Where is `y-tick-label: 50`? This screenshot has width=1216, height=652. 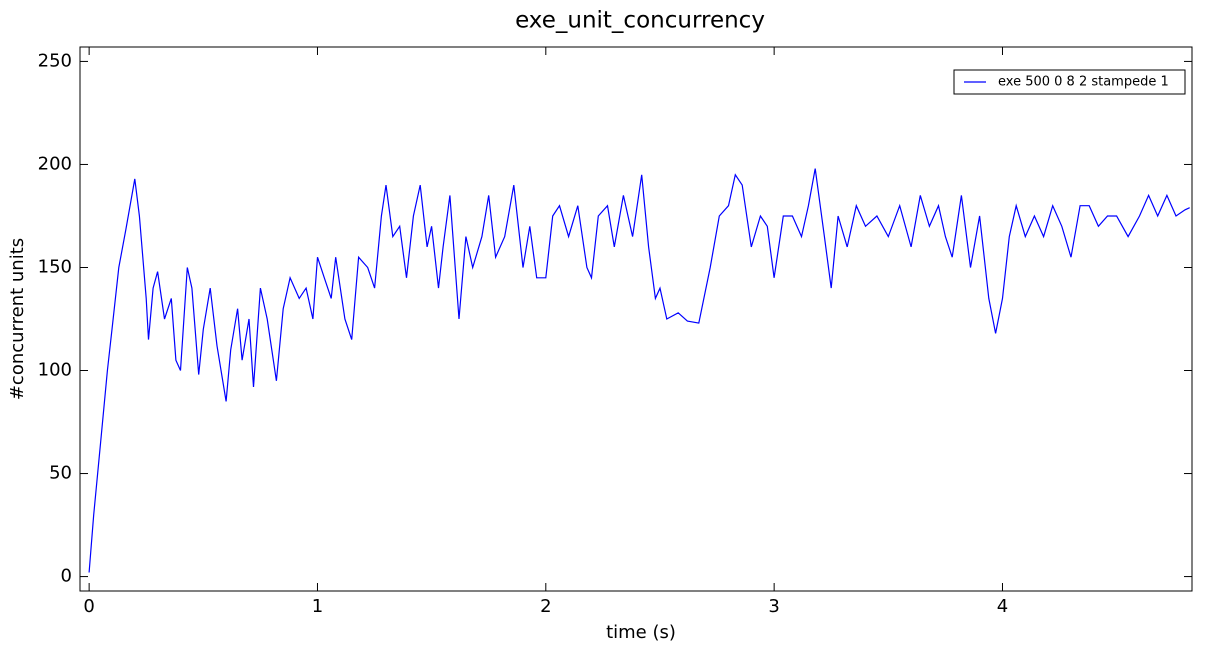
y-tick-label: 50 is located at coordinates (60, 473).